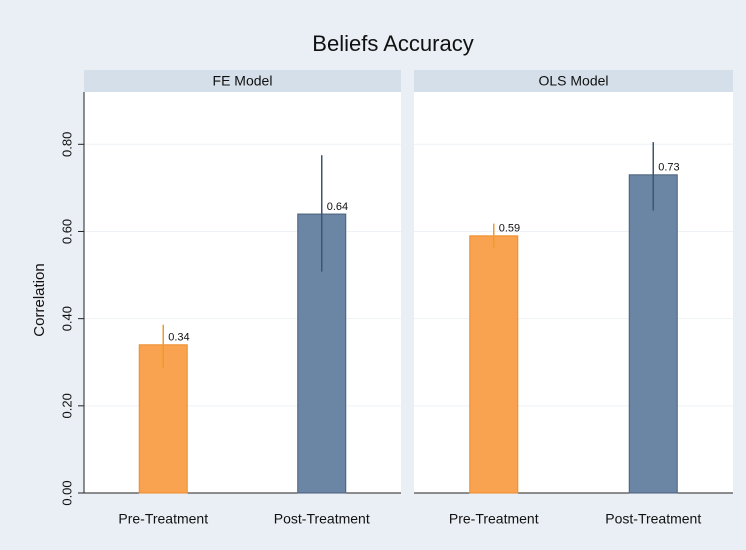 The width and height of the screenshot is (746, 550). I want to click on y-tick-label: 0.40, so click(66, 318).